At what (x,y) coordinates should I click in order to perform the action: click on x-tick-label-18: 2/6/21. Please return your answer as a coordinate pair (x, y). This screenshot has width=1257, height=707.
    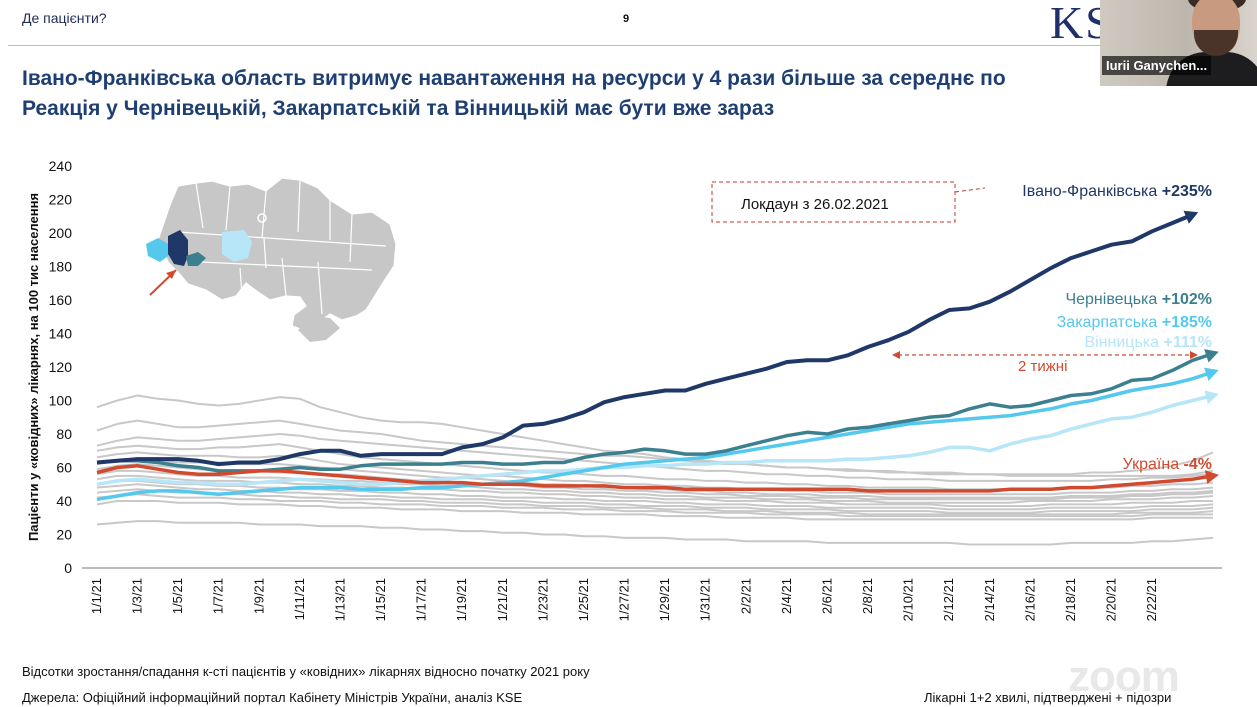
    Looking at the image, I should click on (826, 596).